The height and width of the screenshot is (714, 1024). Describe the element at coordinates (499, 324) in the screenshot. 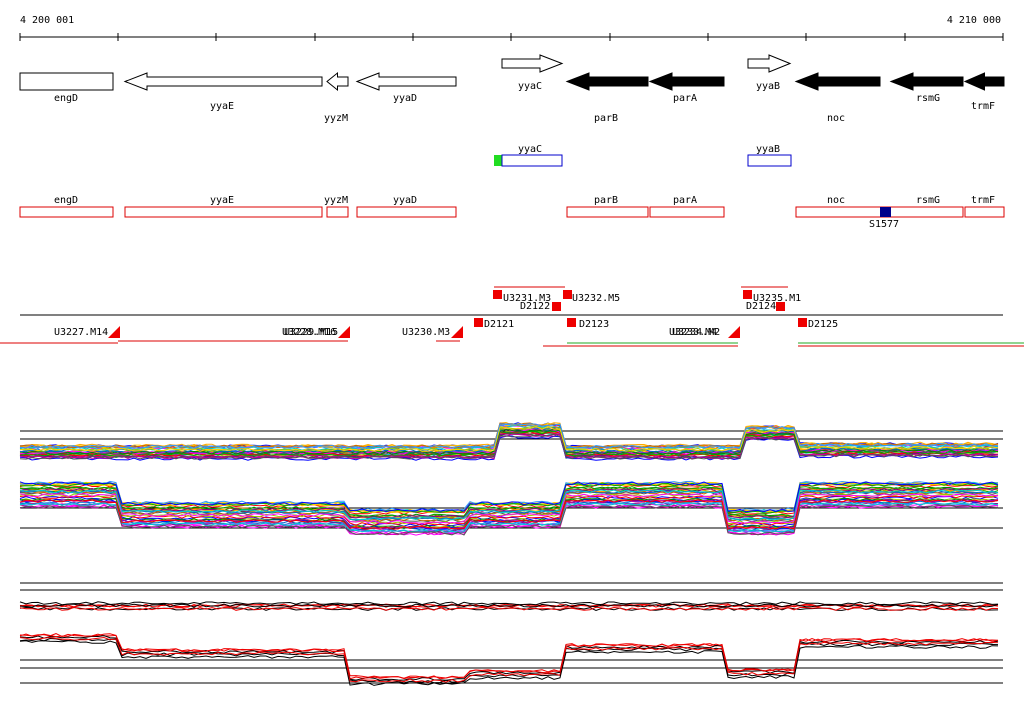

I see `segment-label: D2121` at that location.